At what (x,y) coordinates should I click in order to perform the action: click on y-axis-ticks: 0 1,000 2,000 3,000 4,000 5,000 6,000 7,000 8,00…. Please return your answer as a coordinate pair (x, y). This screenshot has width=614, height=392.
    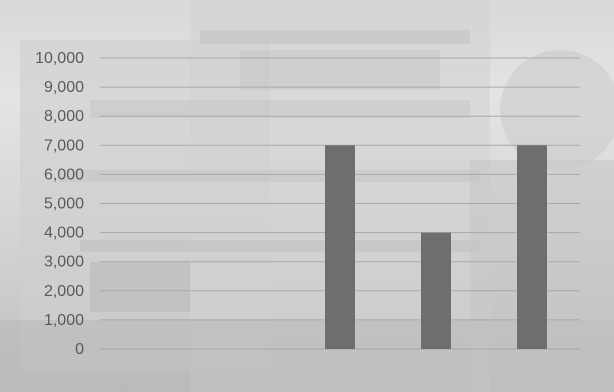
    Looking at the image, I should click on (59, 204).